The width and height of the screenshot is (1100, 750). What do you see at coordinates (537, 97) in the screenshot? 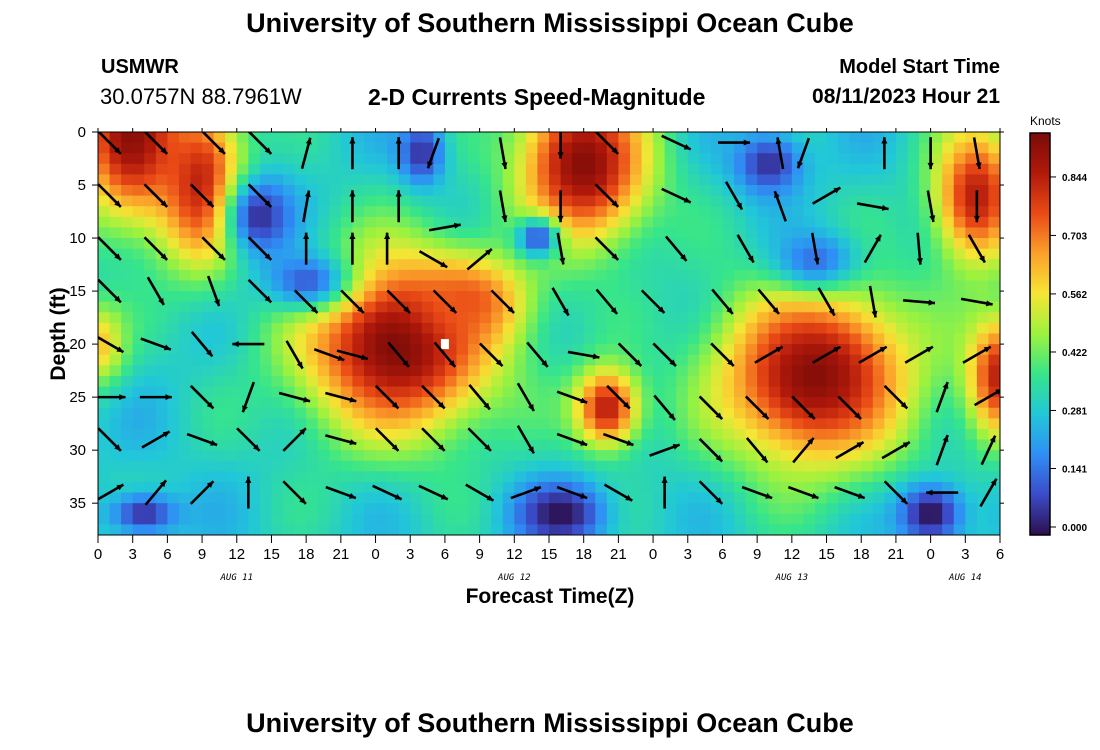
I see `chart-subtitle: 2-D Currents Speed-Magnitude` at bounding box center [537, 97].